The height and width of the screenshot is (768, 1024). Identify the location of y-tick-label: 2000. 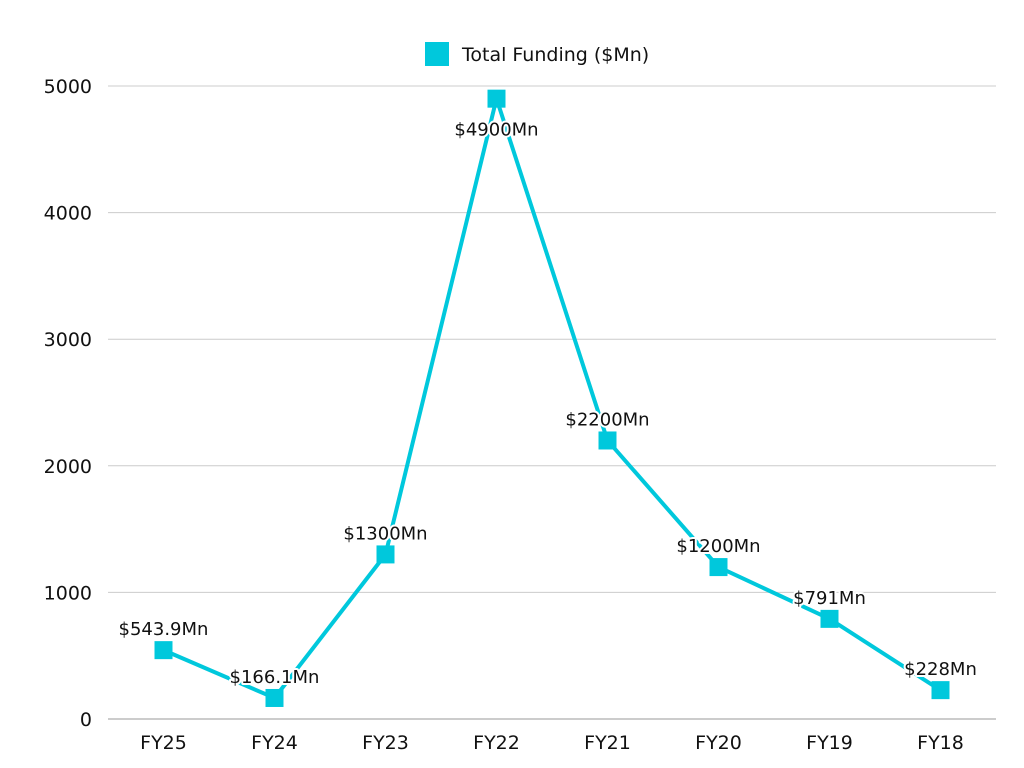
(68, 467).